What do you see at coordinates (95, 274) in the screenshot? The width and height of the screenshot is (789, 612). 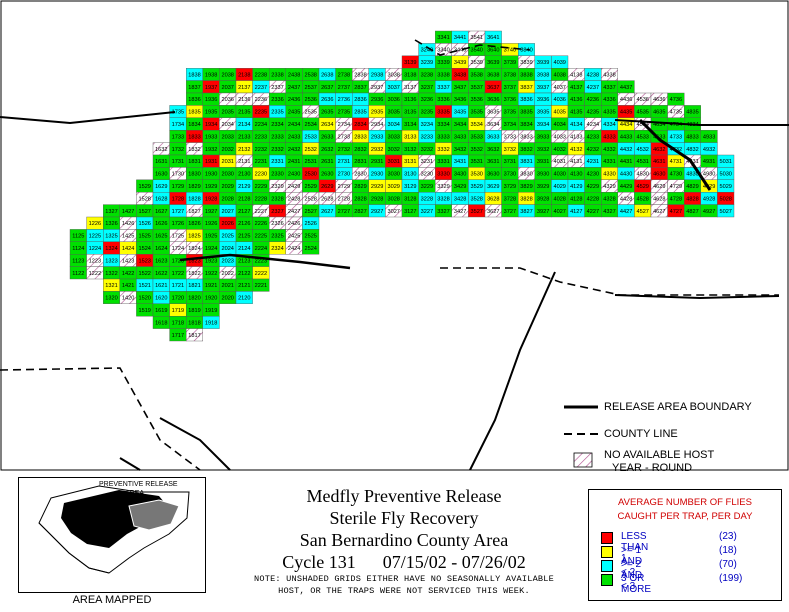 I see `grid-cell-label: 1222` at bounding box center [95, 274].